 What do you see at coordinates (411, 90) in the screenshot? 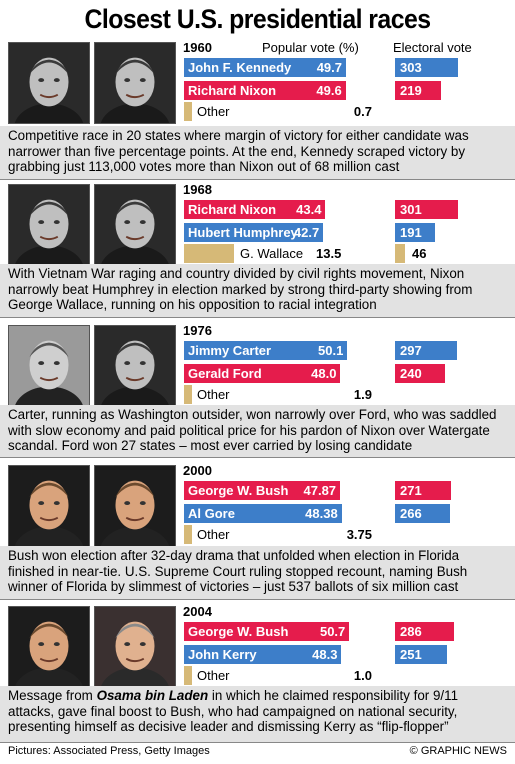
I see `electoral-vote-value: 219` at bounding box center [411, 90].